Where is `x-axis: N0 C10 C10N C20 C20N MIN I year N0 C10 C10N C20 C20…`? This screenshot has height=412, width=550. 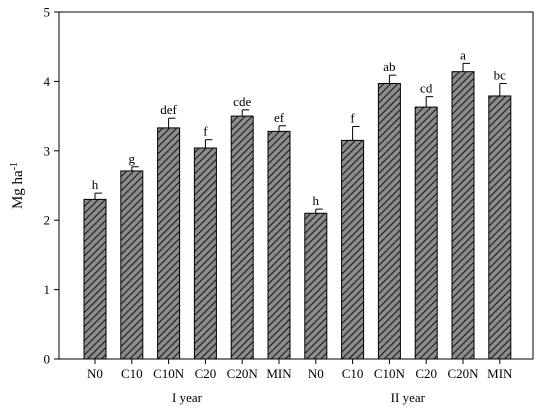 x-axis: N0 C10 C10N C20 C20N MIN I year N0 C10 C10N C20 C20… is located at coordinates (300, 382).